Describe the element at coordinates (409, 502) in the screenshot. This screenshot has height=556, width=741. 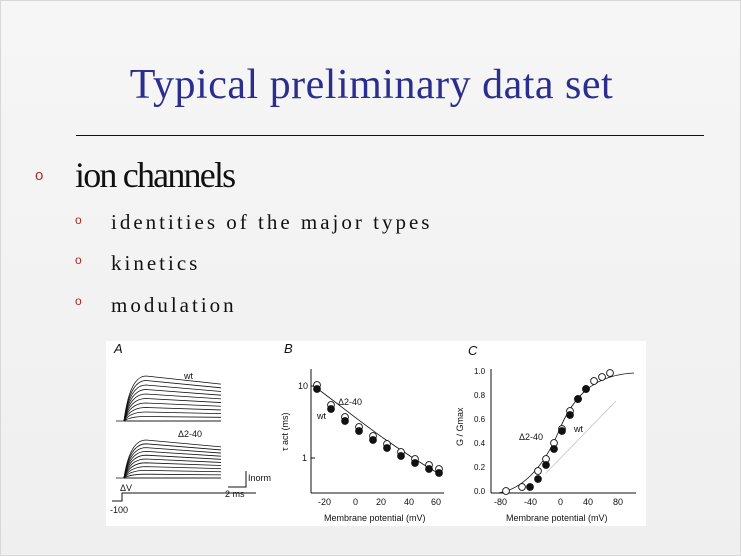
I see `panel-b-xtick: 40` at that location.